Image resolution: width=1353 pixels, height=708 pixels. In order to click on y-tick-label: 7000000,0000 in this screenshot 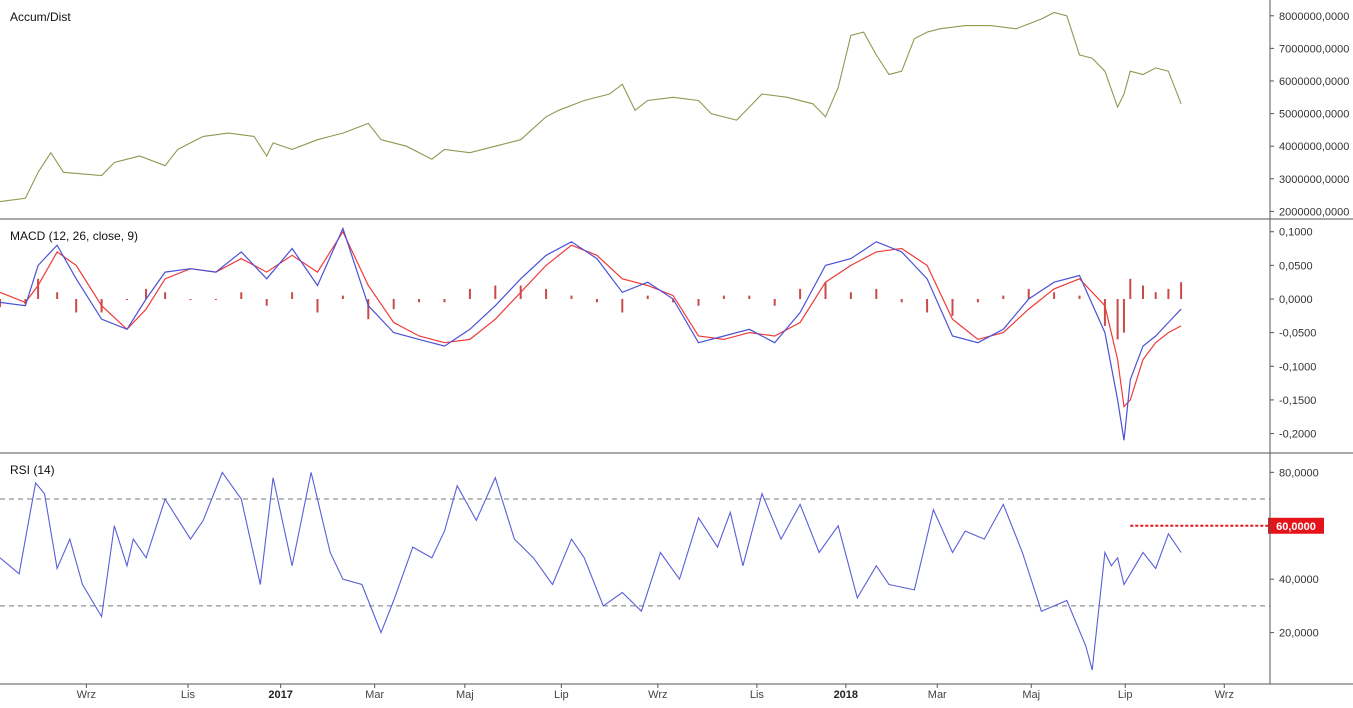, I will do `click(1314, 49)`.